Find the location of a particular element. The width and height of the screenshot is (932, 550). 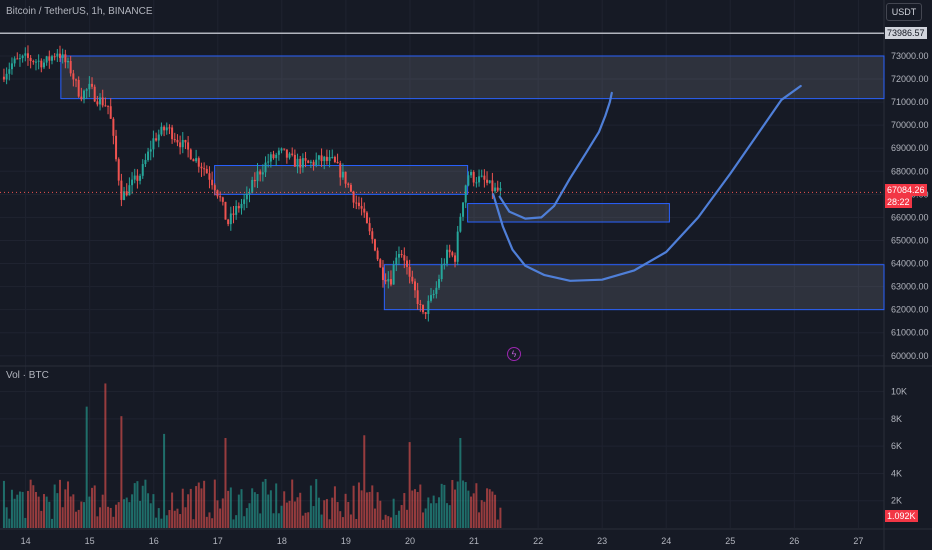

price-tick-label: 69000.00 is located at coordinates (910, 148).